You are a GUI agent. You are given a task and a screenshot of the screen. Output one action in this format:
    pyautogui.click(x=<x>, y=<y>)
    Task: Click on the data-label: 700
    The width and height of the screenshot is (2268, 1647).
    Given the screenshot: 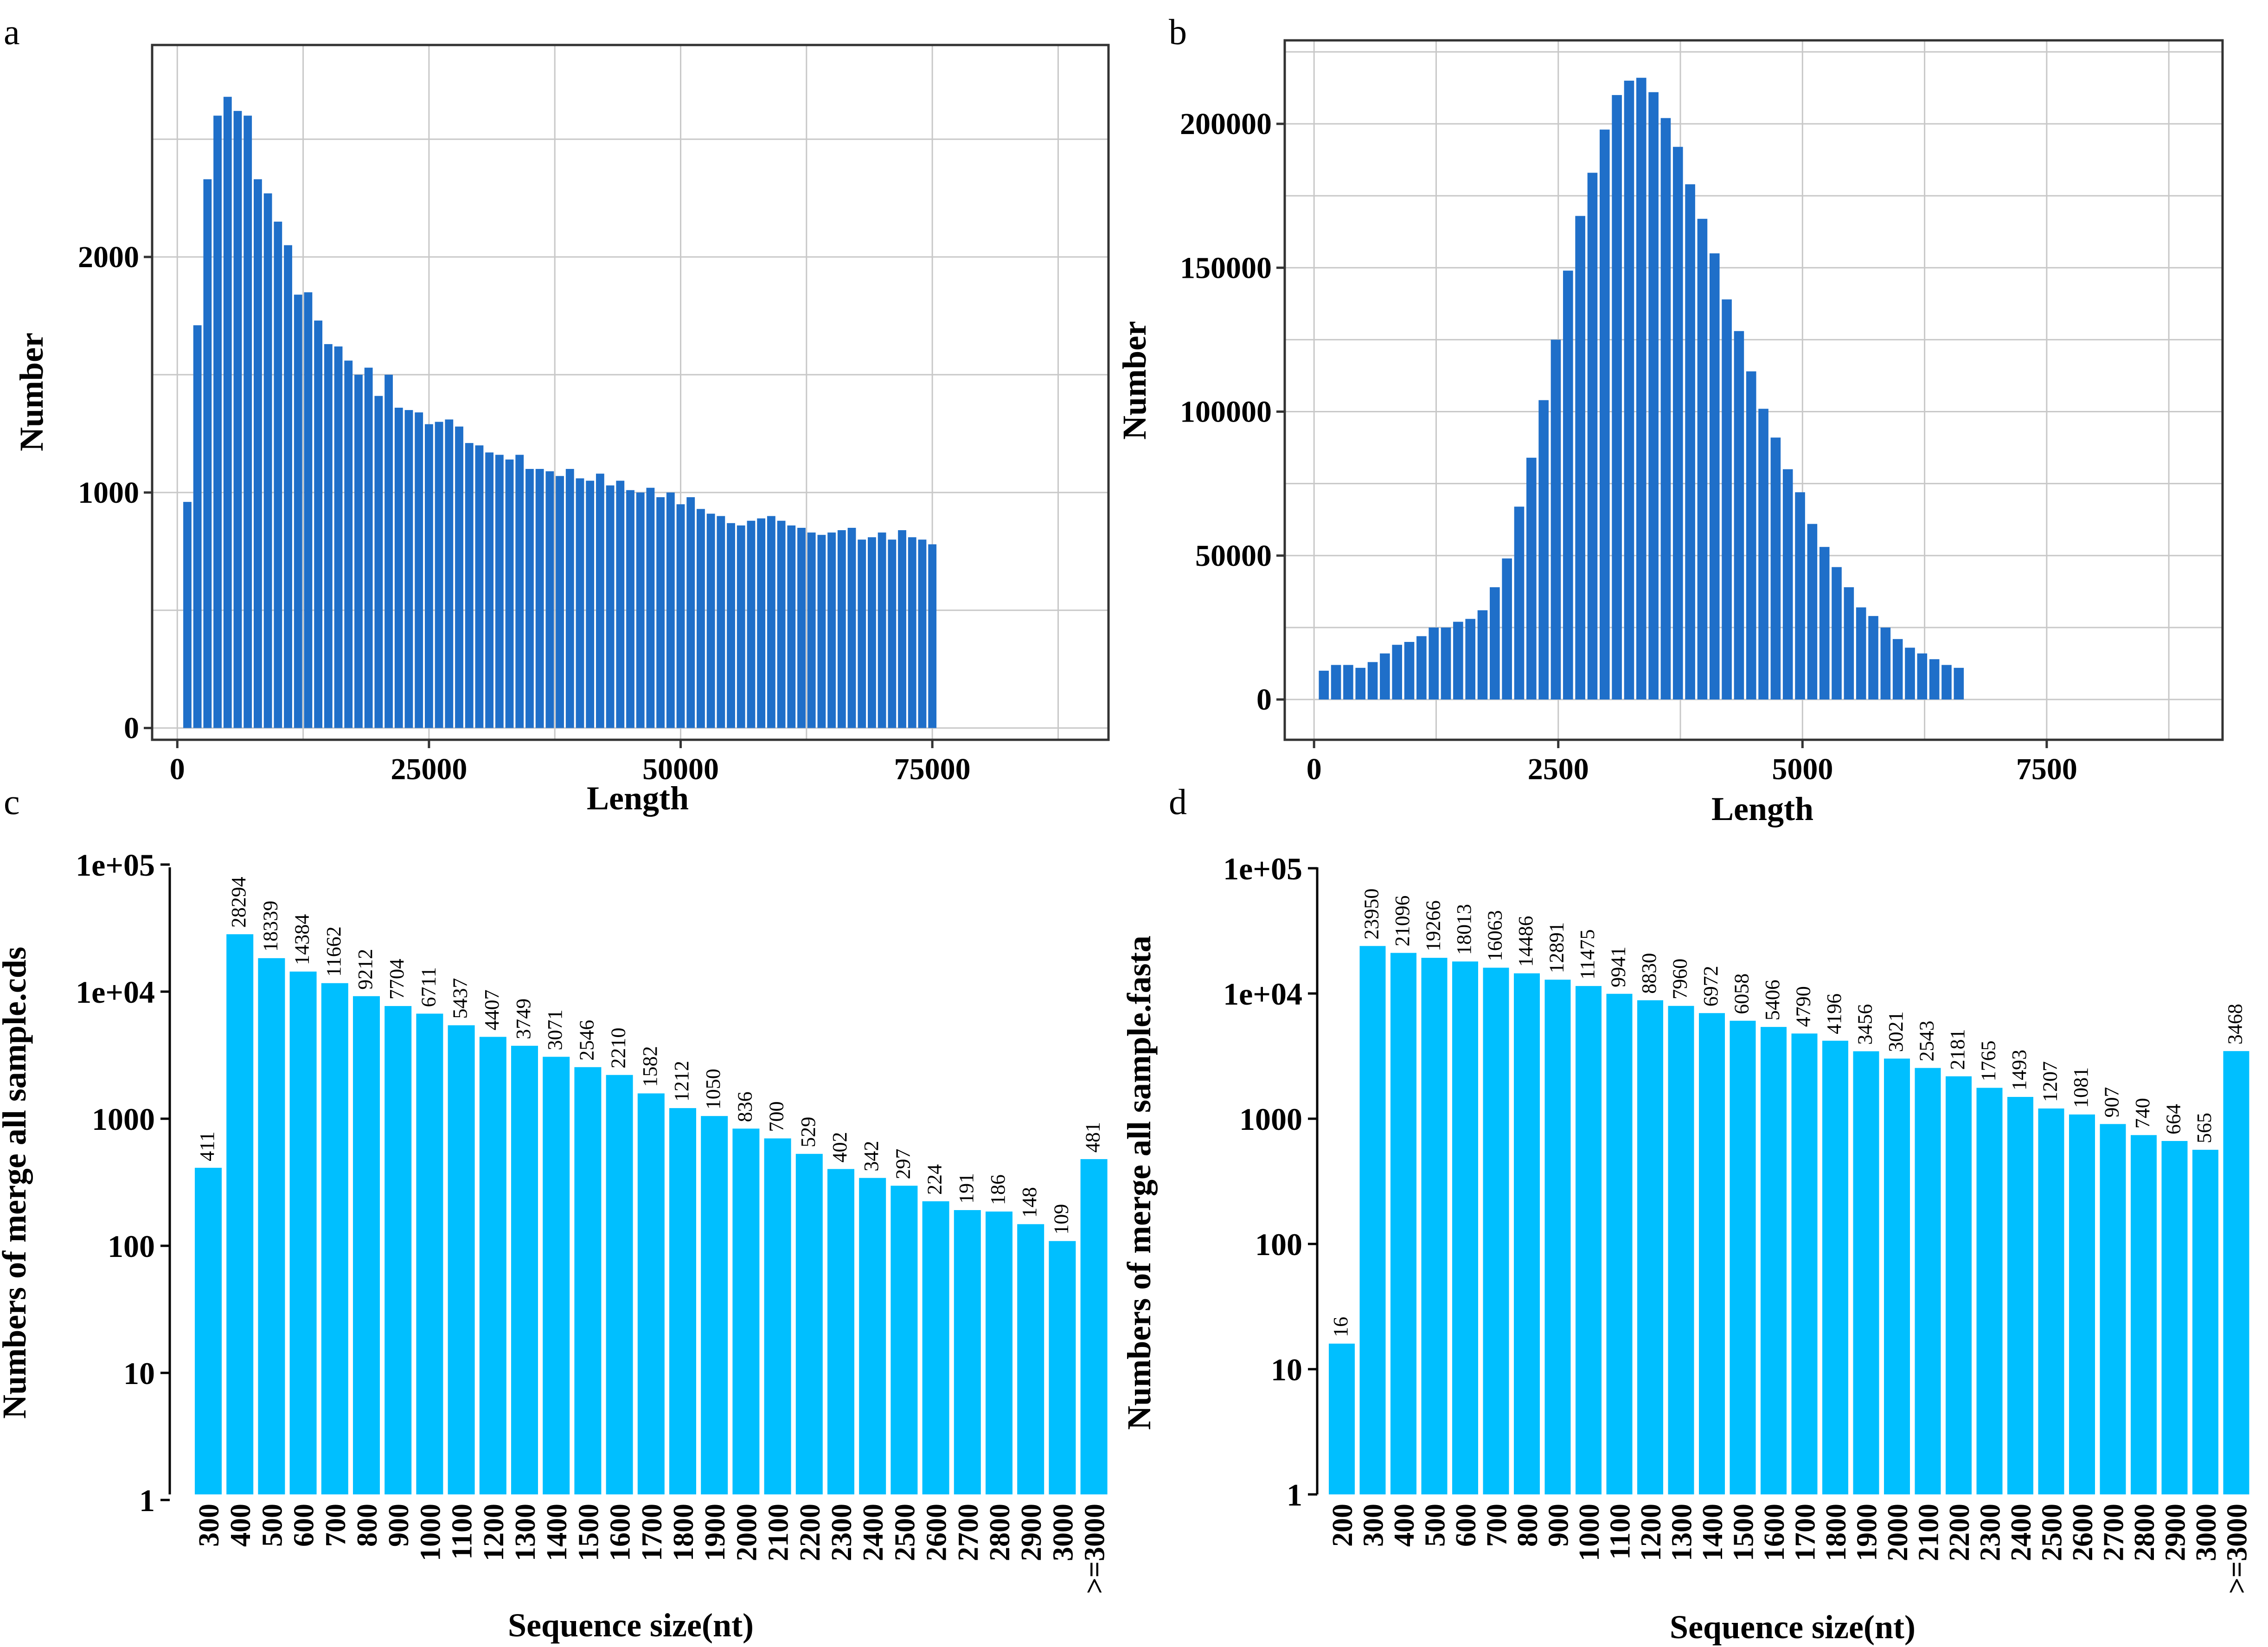 What is the action you would take?
    pyautogui.click(x=776, y=1116)
    